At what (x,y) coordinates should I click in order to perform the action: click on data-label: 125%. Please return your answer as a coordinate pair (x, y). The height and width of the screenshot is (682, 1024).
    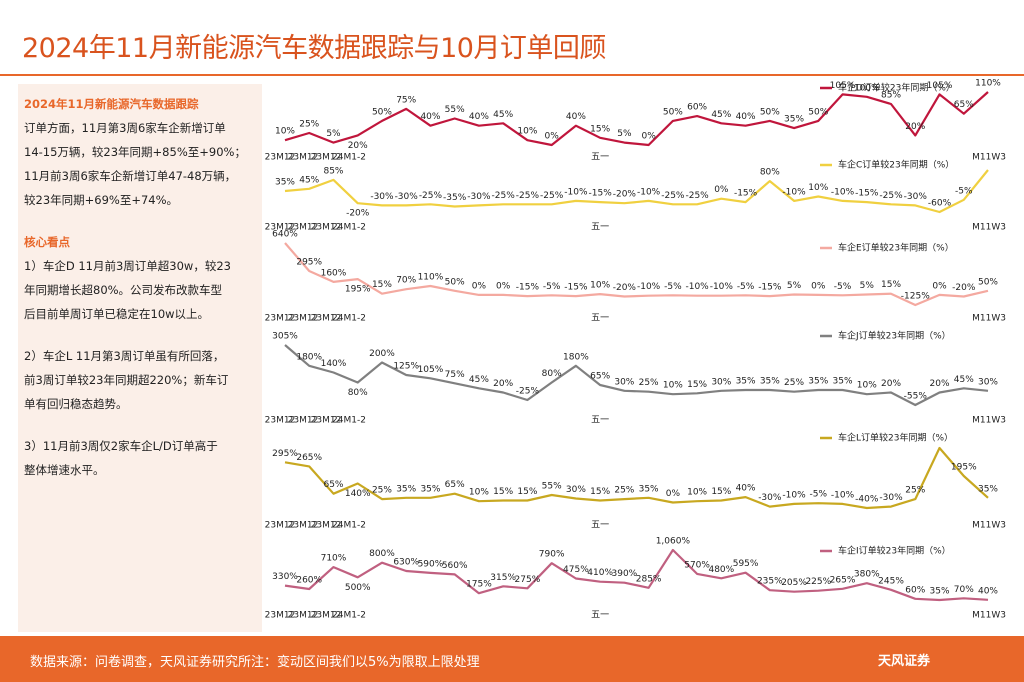
    Looking at the image, I should click on (406, 367).